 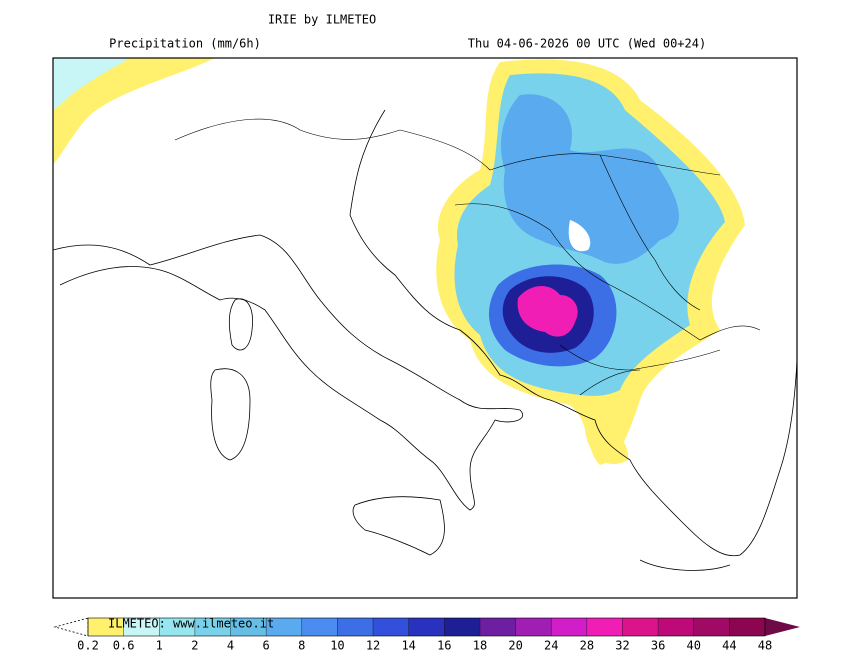 What do you see at coordinates (694, 646) in the screenshot?
I see `colorbar-label: 40` at bounding box center [694, 646].